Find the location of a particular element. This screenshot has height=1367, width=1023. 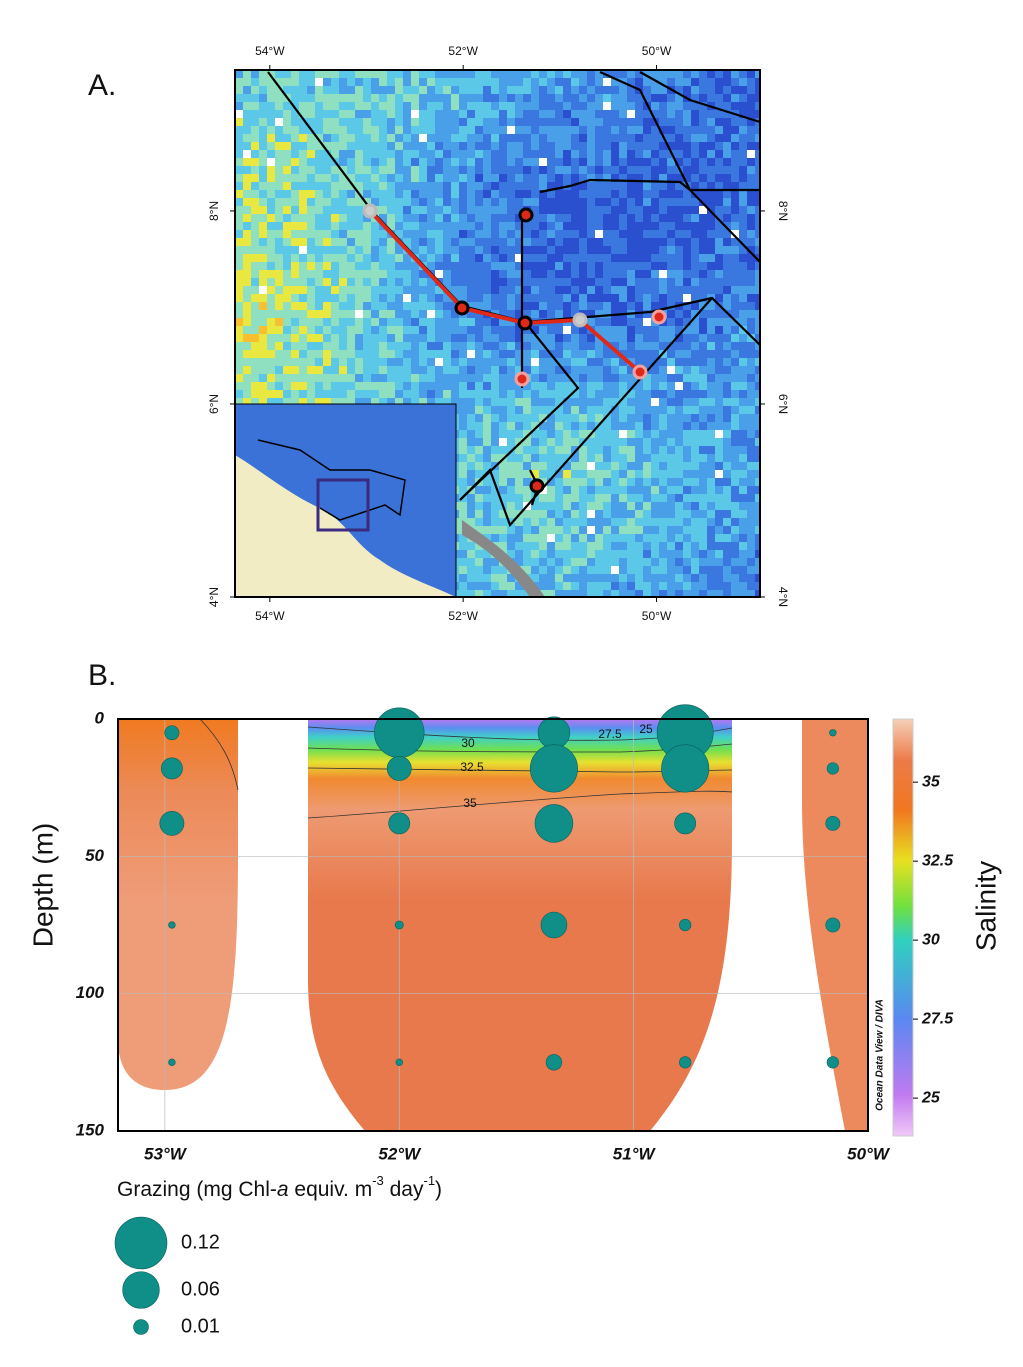

y-tick-label: 0 is located at coordinates (100, 717).